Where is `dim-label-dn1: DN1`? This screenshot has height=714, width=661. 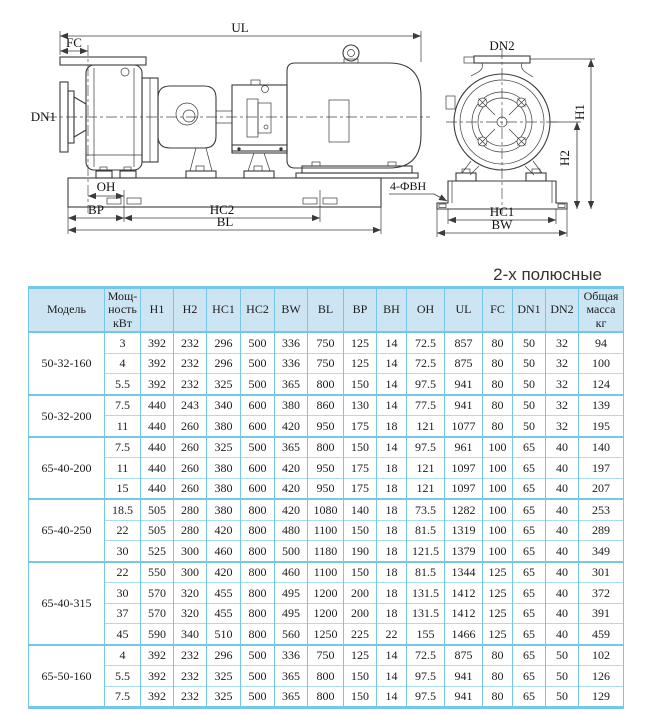 dim-label-dn1: DN1 is located at coordinates (43, 116).